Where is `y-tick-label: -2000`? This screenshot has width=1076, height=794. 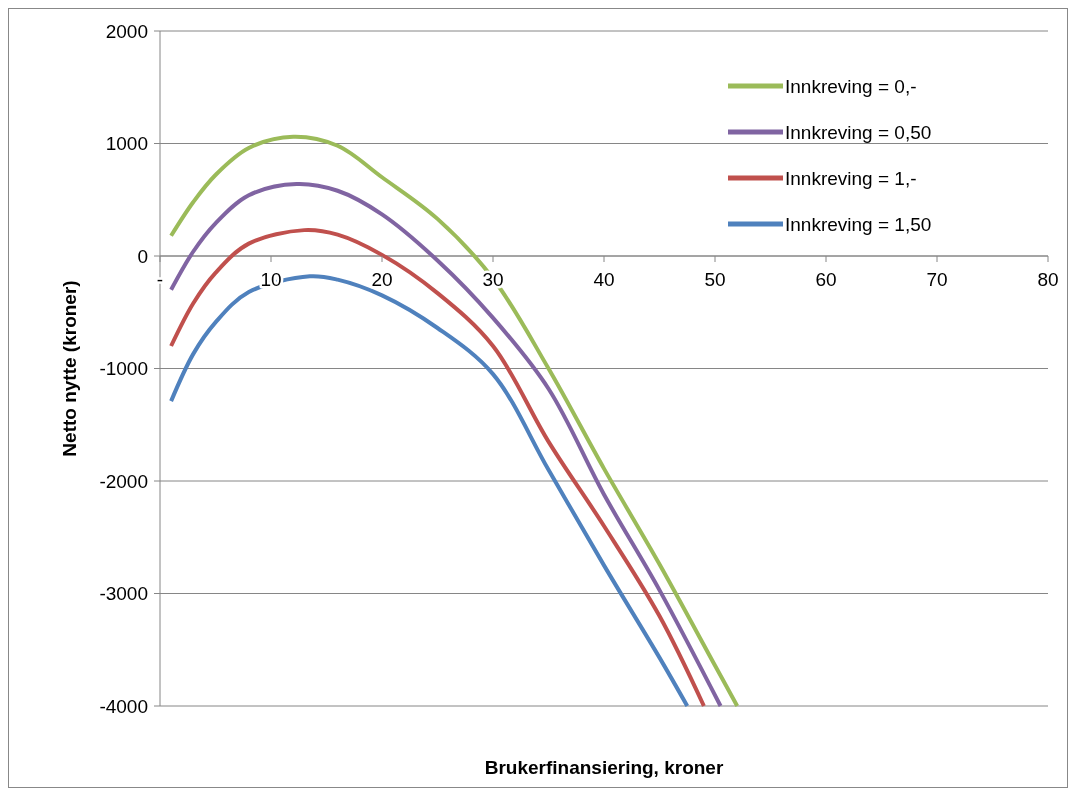
y-tick-label: -2000 is located at coordinates (123, 481).